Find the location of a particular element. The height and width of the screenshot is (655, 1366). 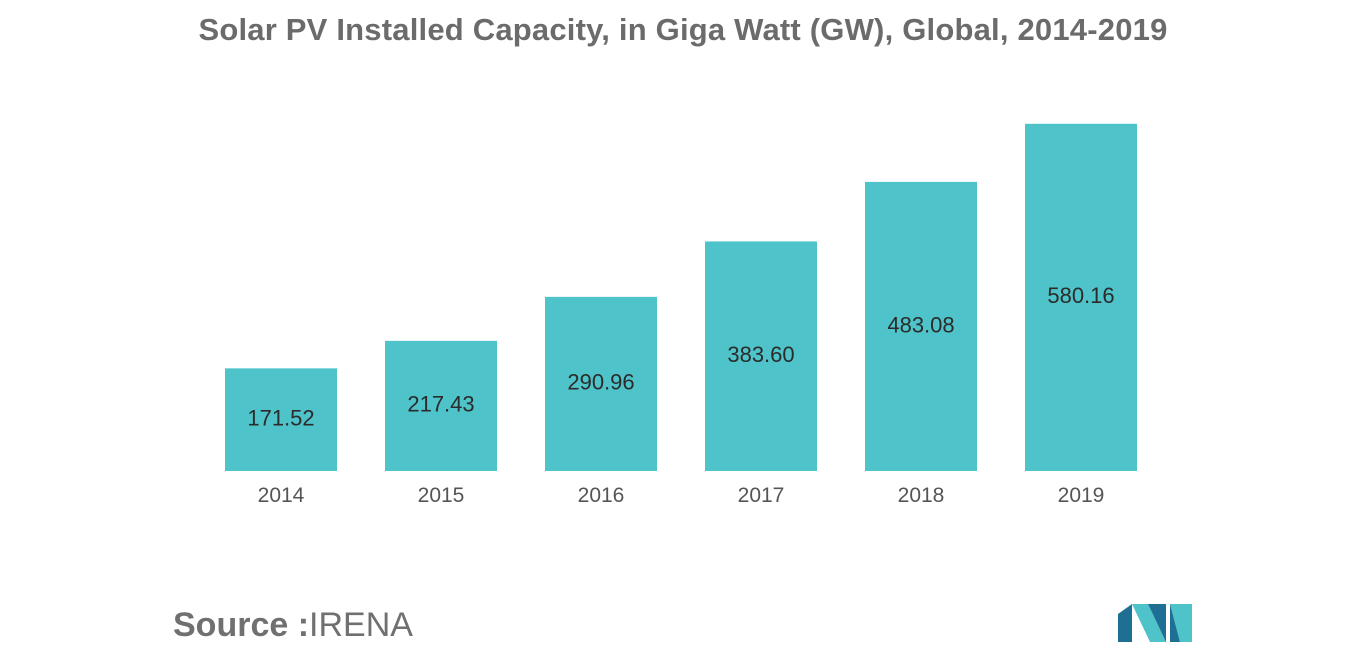

x-tick-label-2016: 2016 is located at coordinates (601, 495).